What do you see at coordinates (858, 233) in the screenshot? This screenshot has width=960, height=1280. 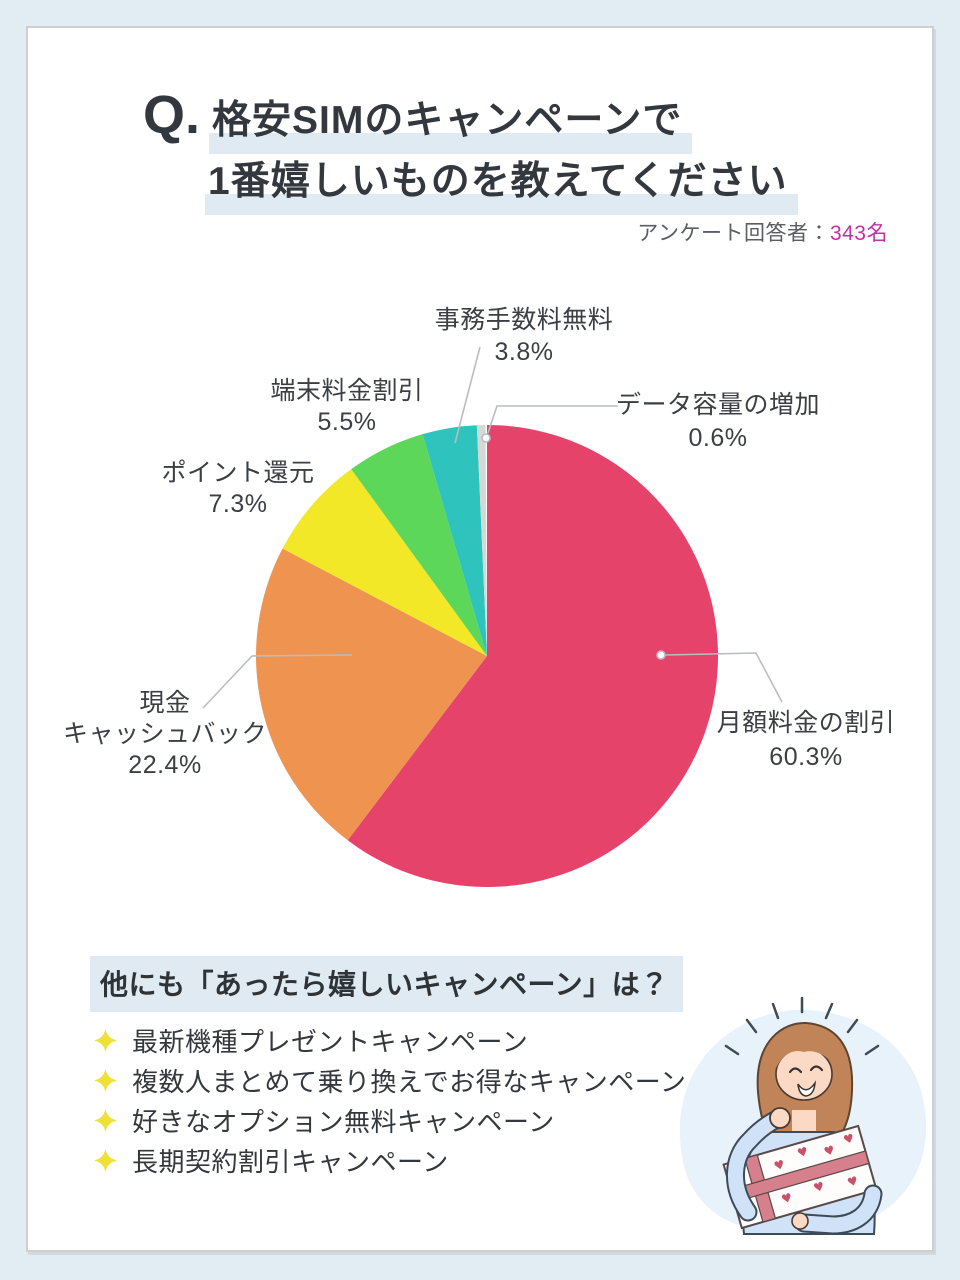 I see `respondents-count: 343名` at bounding box center [858, 233].